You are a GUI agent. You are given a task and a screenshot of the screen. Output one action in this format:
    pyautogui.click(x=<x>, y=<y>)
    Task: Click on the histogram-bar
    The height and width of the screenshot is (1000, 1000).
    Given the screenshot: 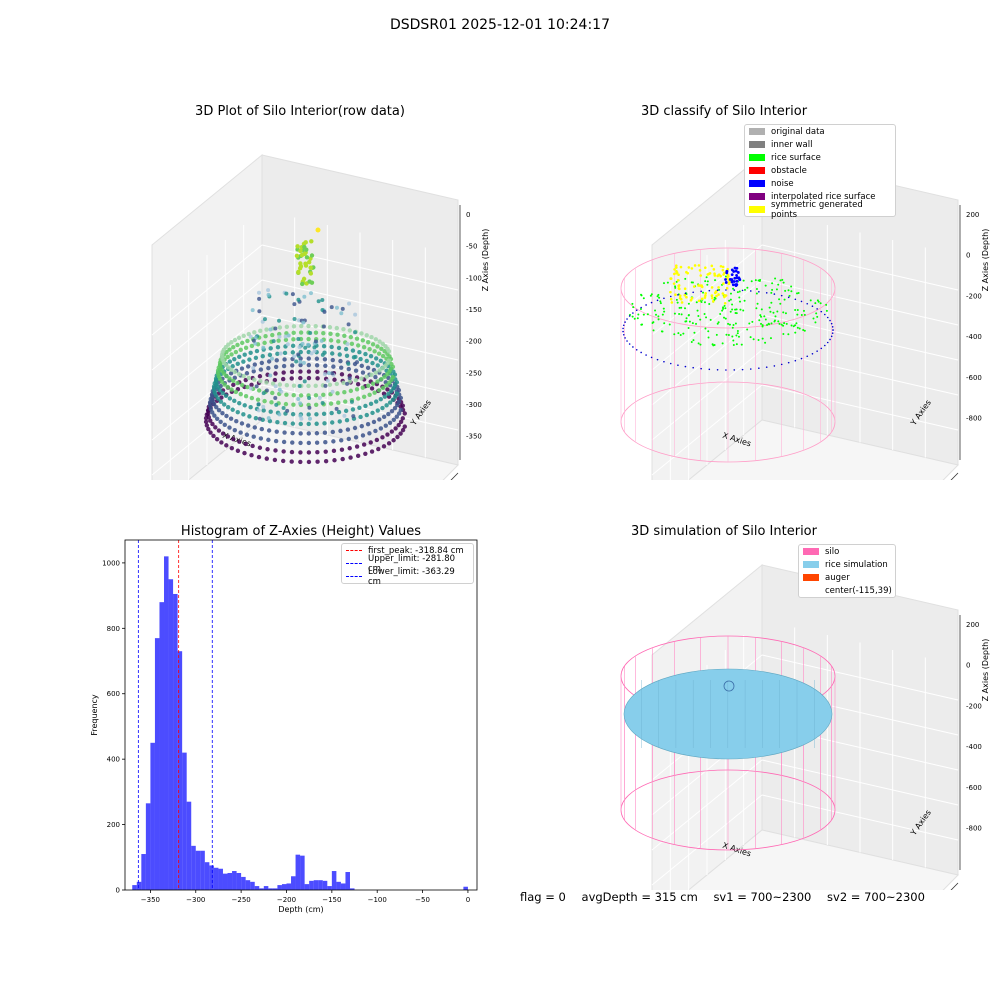 What is the action you would take?
    pyautogui.click(x=275, y=889)
    